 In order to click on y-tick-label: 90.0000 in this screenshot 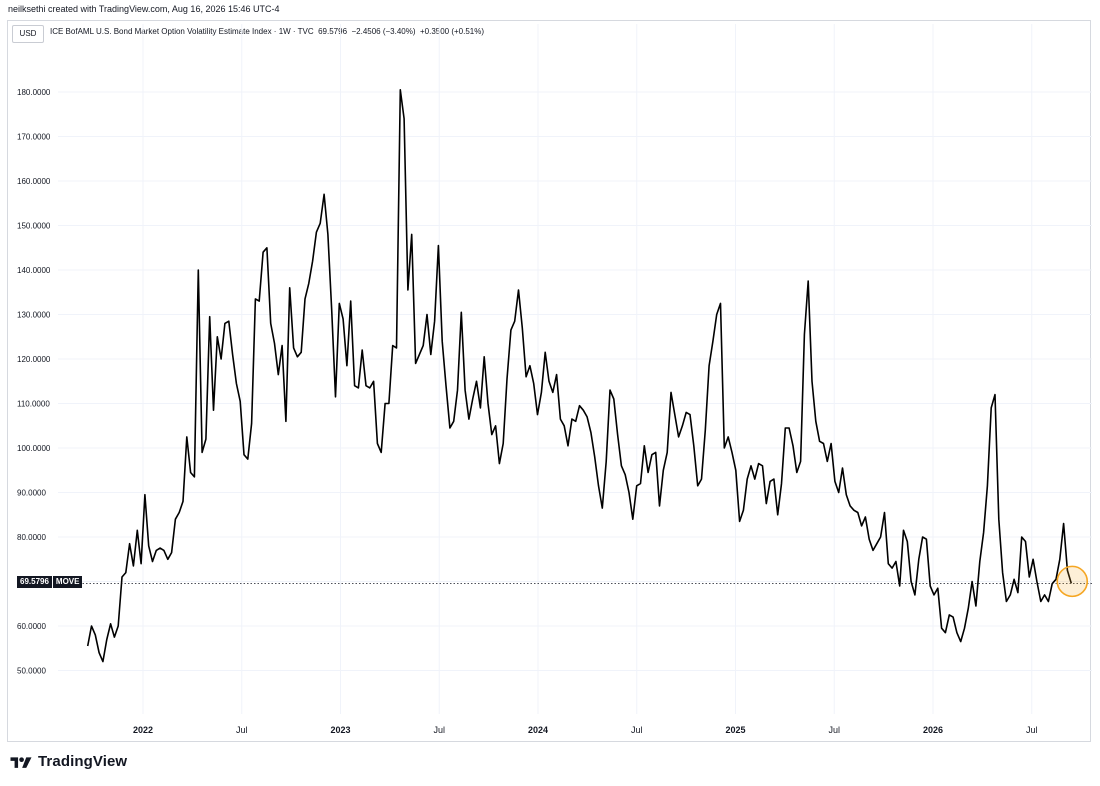, I will do `click(31, 493)`.